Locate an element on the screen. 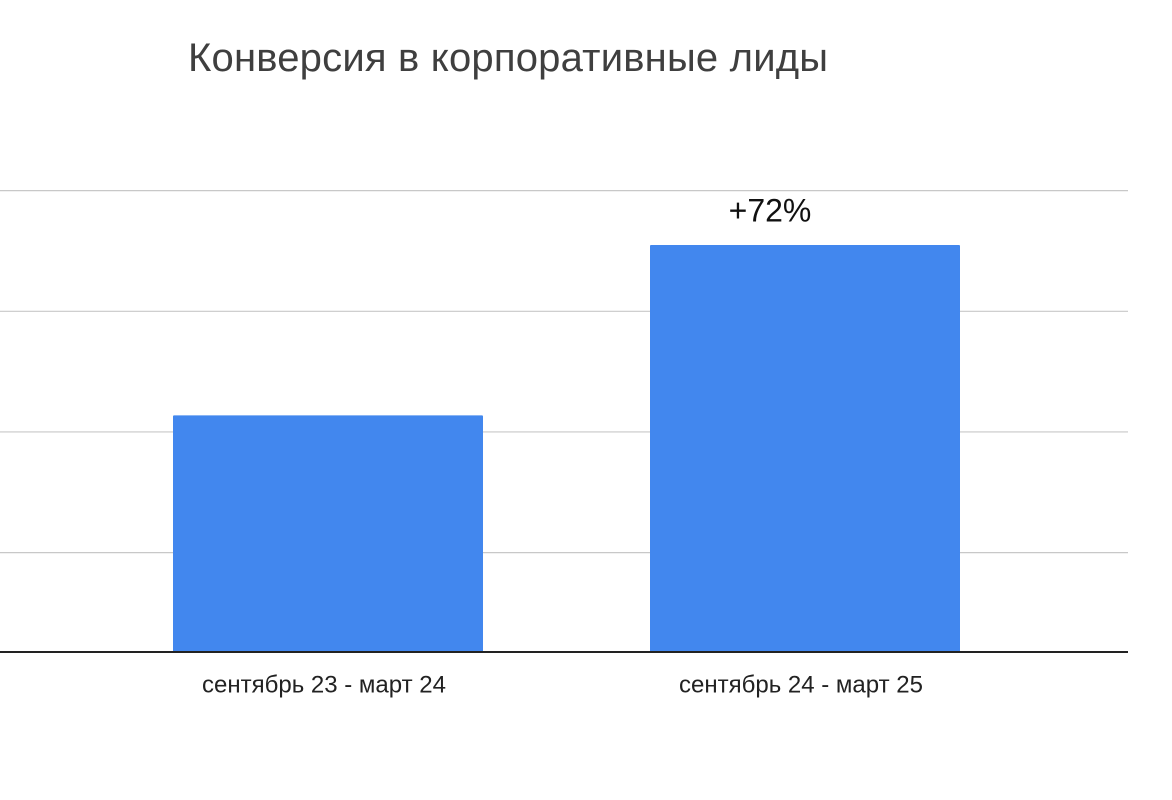 The image size is (1172, 800). chart-title: Конверсия в корпоративные лиды is located at coordinates (508, 58).